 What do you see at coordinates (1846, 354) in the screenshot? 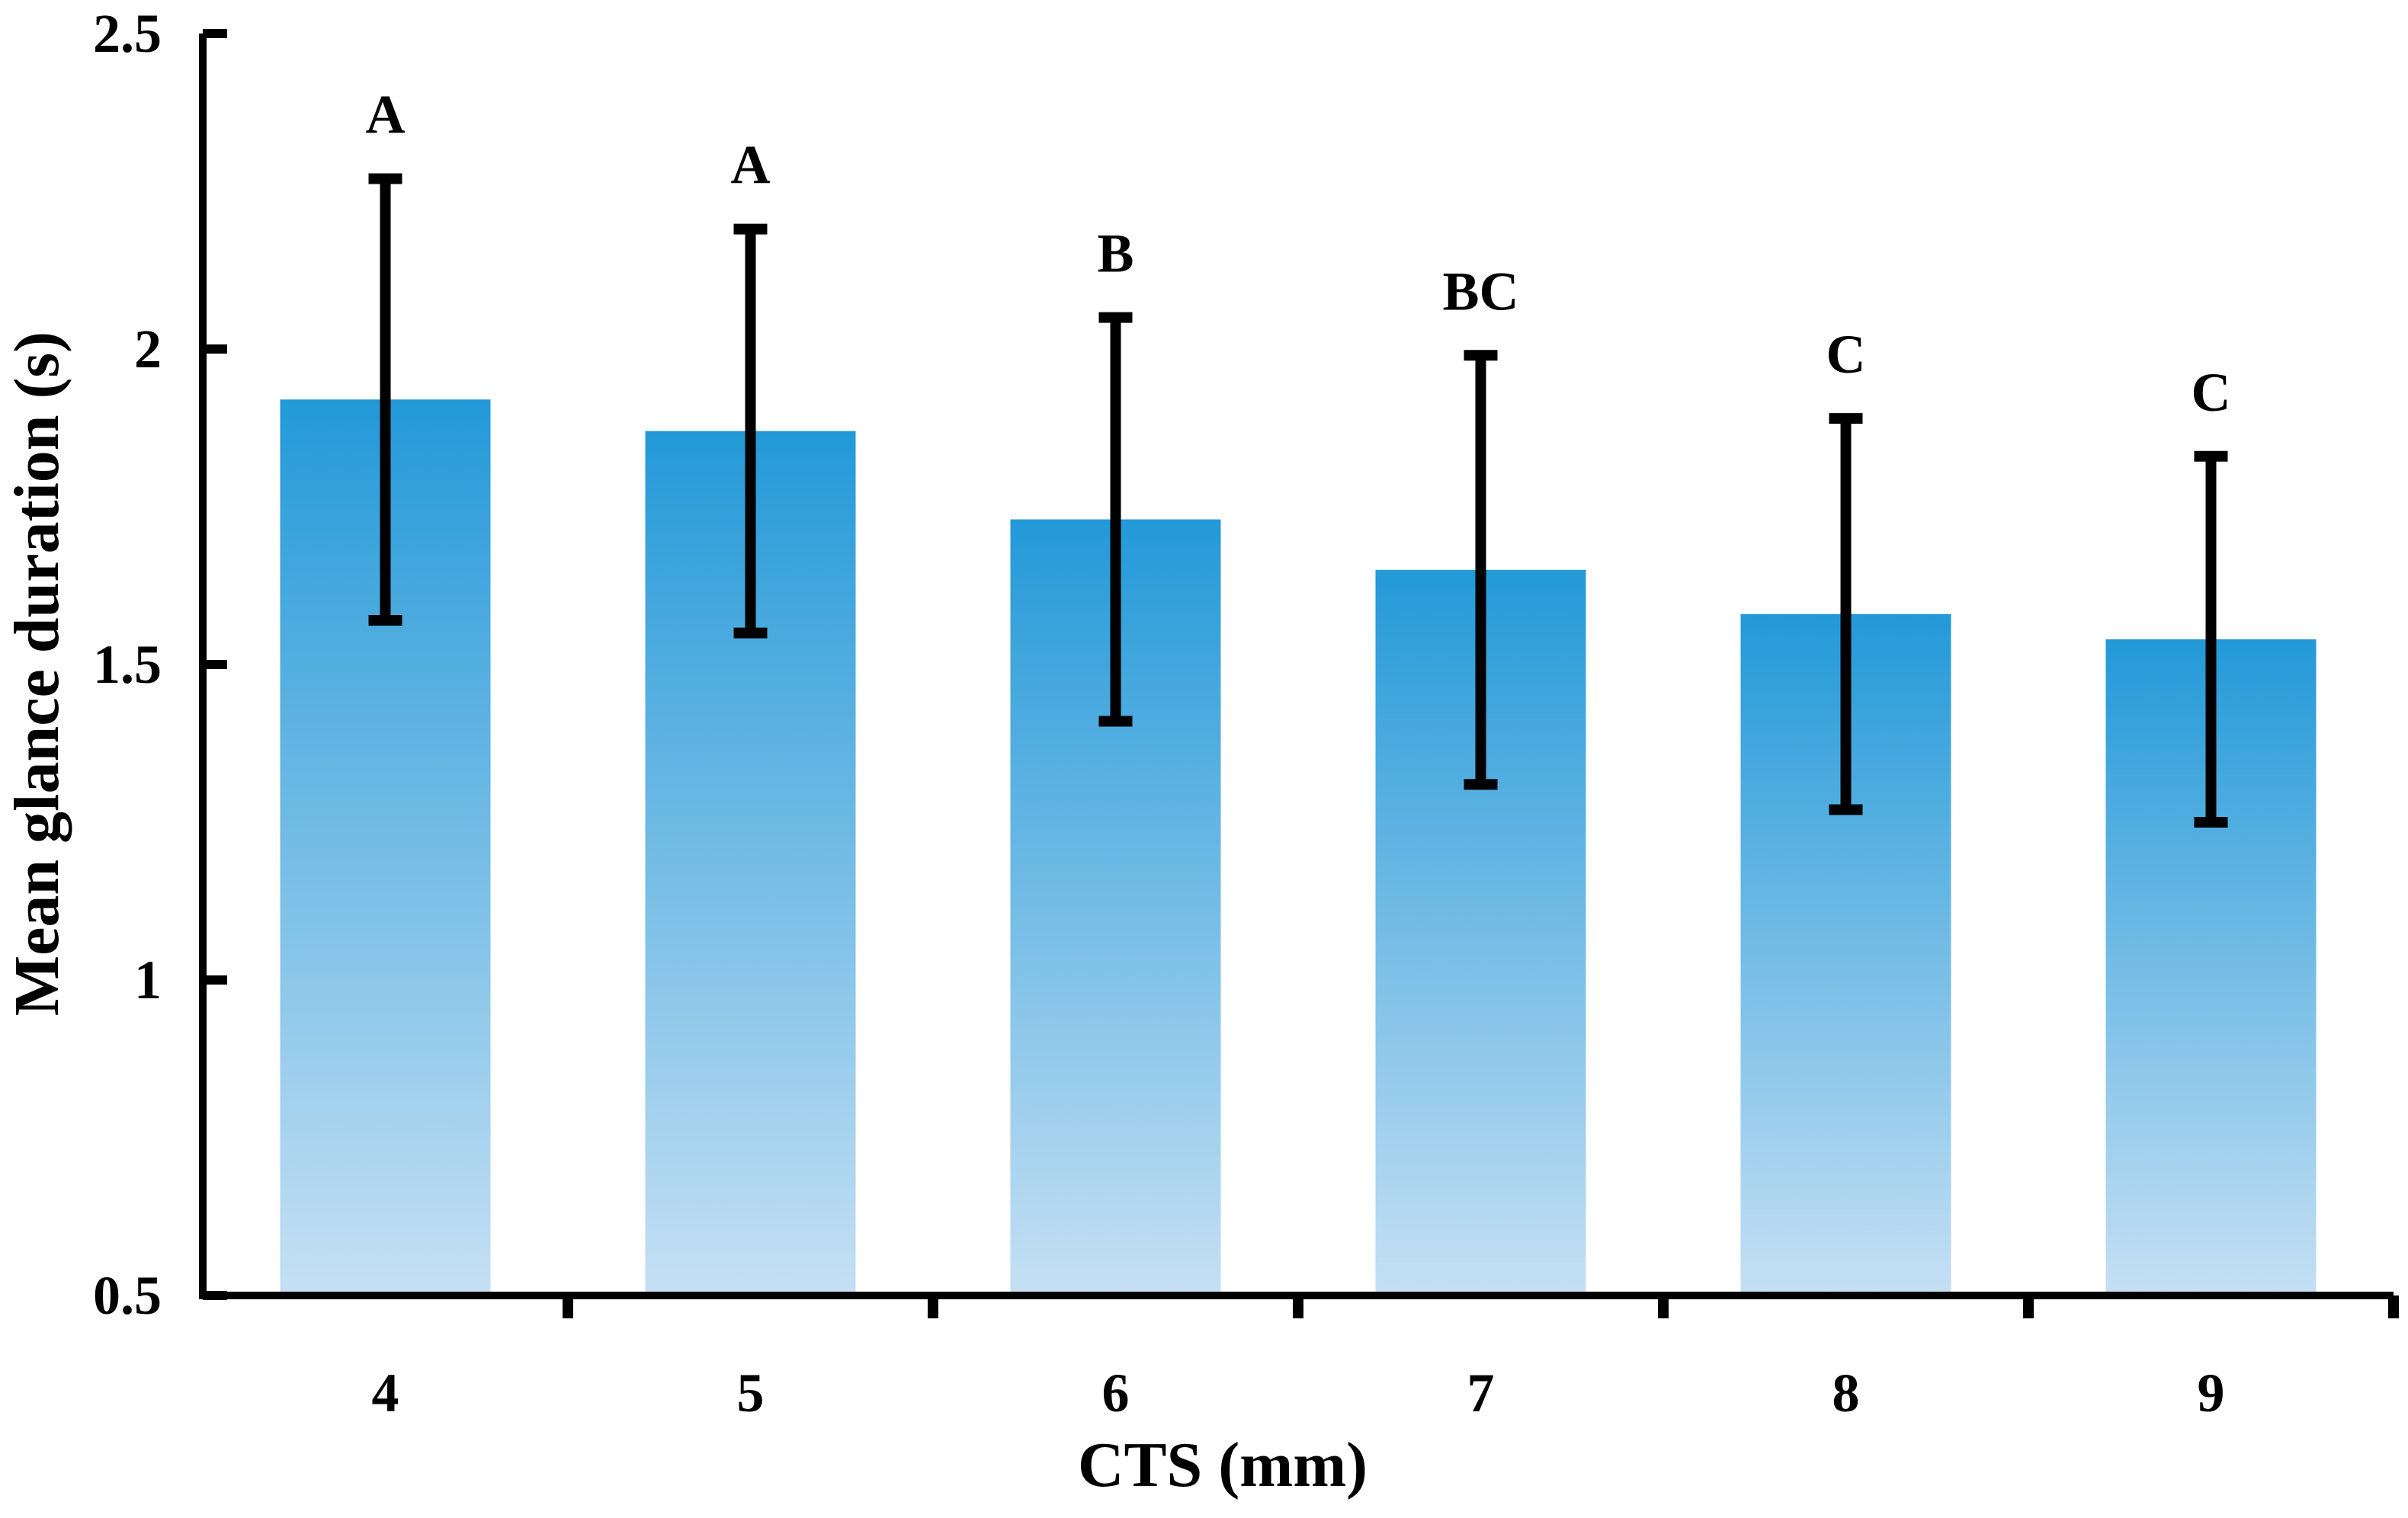
I see `group-label-8: C` at bounding box center [1846, 354].